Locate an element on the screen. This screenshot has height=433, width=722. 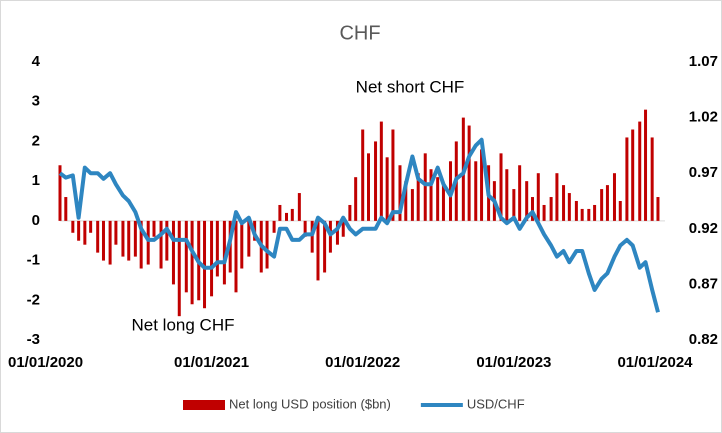
y2-tick-label: 0.82 is located at coordinates (703, 339).